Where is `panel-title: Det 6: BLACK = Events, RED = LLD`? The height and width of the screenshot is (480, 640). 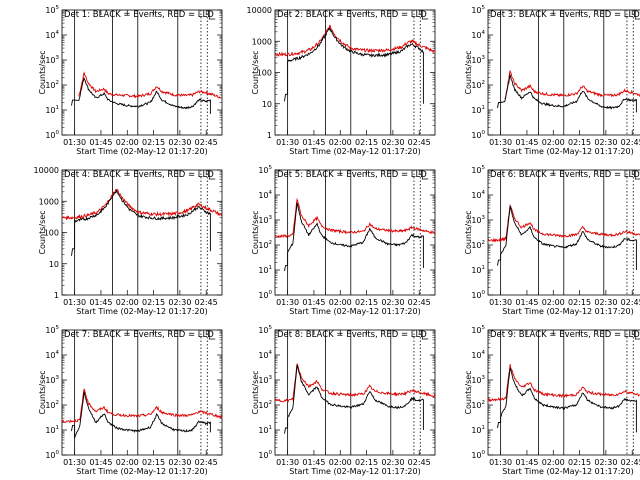
panel-title: Det 6: BLACK = Events, RED = LLD is located at coordinates (565, 175).